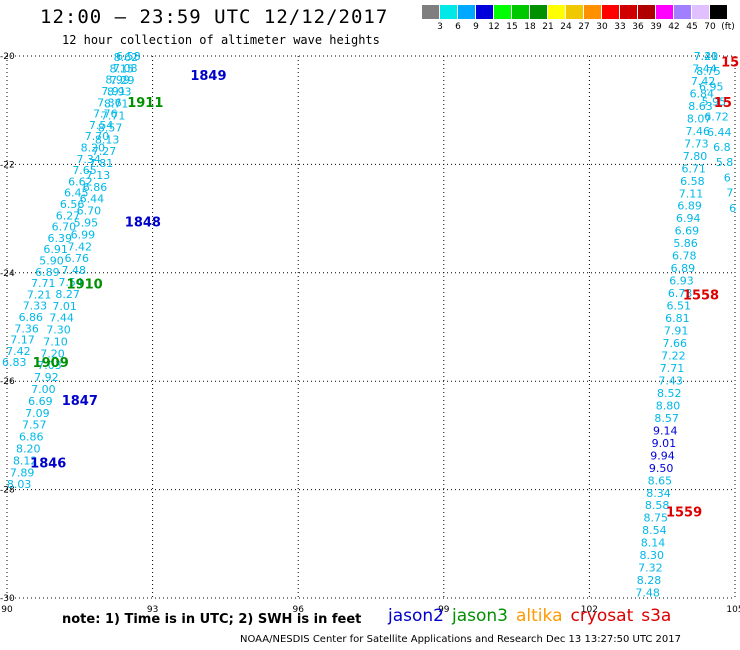 The height and width of the screenshot is (650, 740). I want to click on wave-height-value: 6.83, so click(14, 362).